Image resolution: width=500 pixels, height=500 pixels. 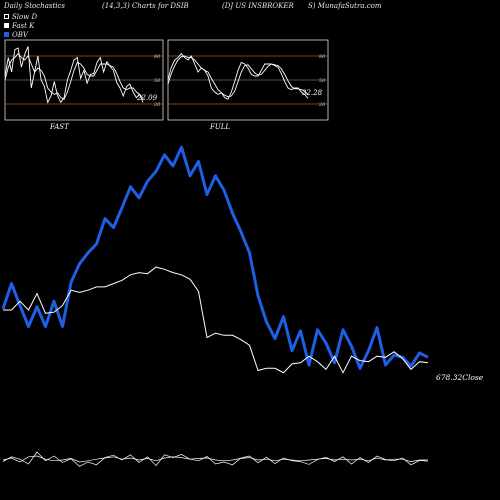 I want to click on legend-label-slow-d: Slow D, so click(x=25, y=16).